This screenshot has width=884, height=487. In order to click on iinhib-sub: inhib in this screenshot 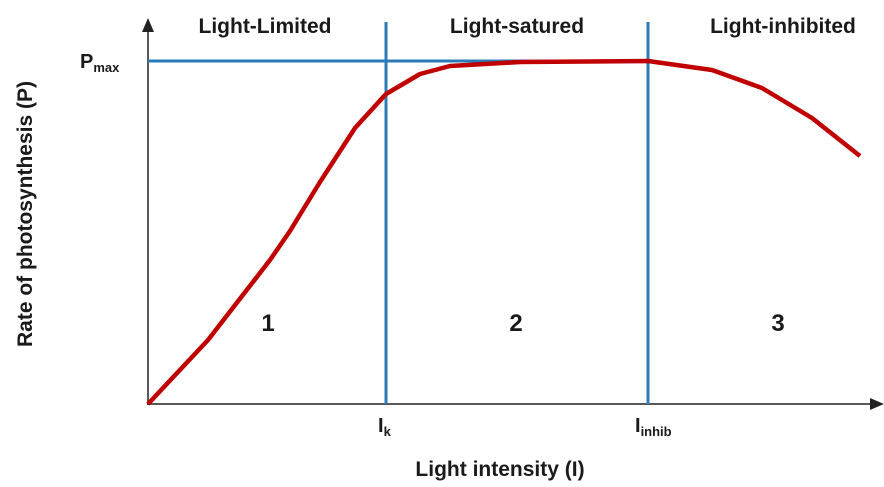, I will do `click(656, 431)`.